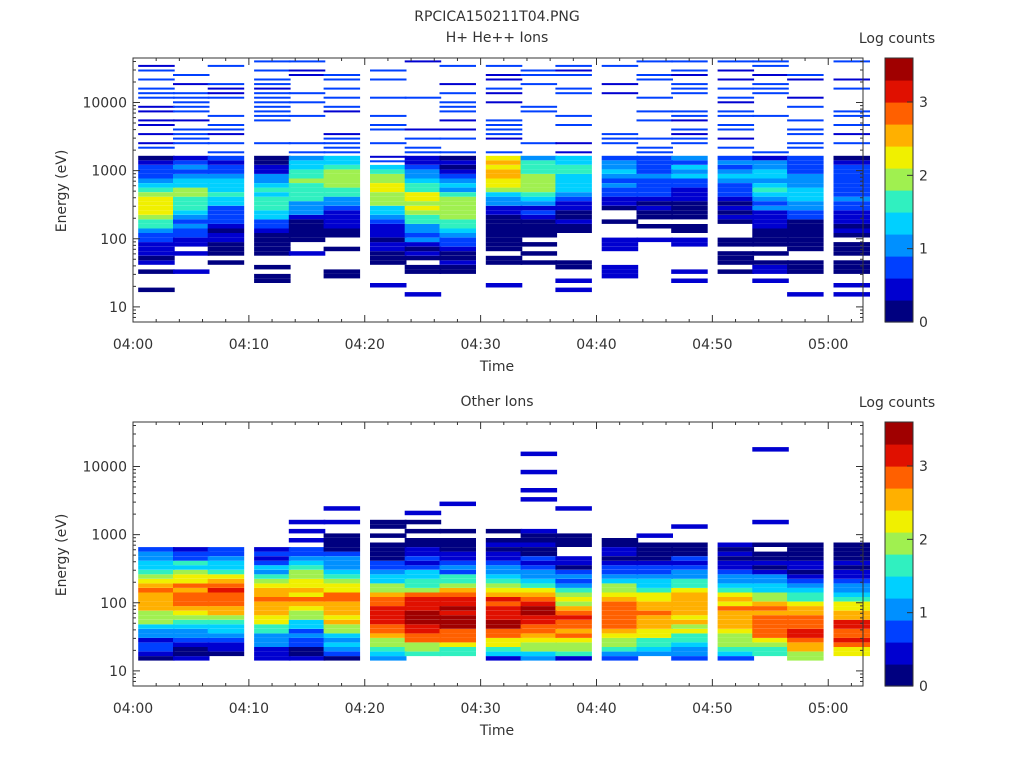 This screenshot has width=1024, height=772. What do you see at coordinates (712, 345) in the screenshot?
I see `x-tick-label: 04:50` at bounding box center [712, 345].